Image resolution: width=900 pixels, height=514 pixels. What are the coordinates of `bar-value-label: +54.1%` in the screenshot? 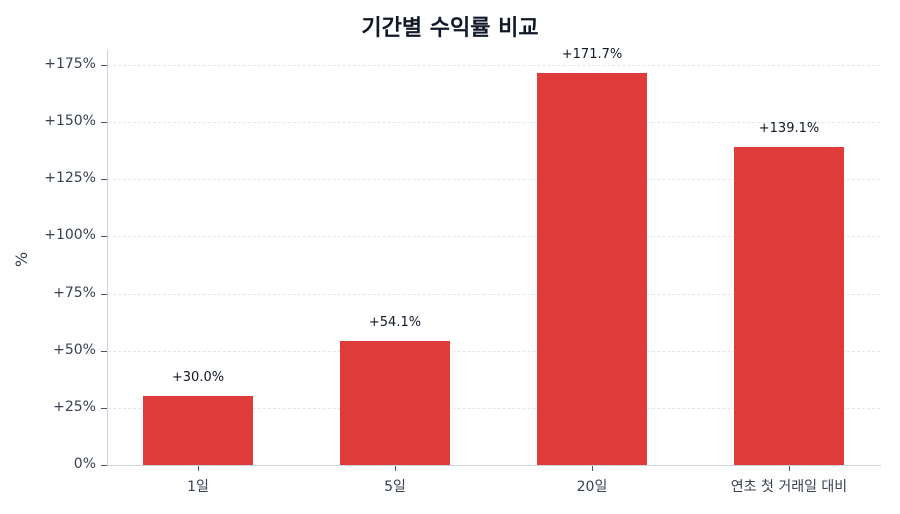 It's located at (395, 322).